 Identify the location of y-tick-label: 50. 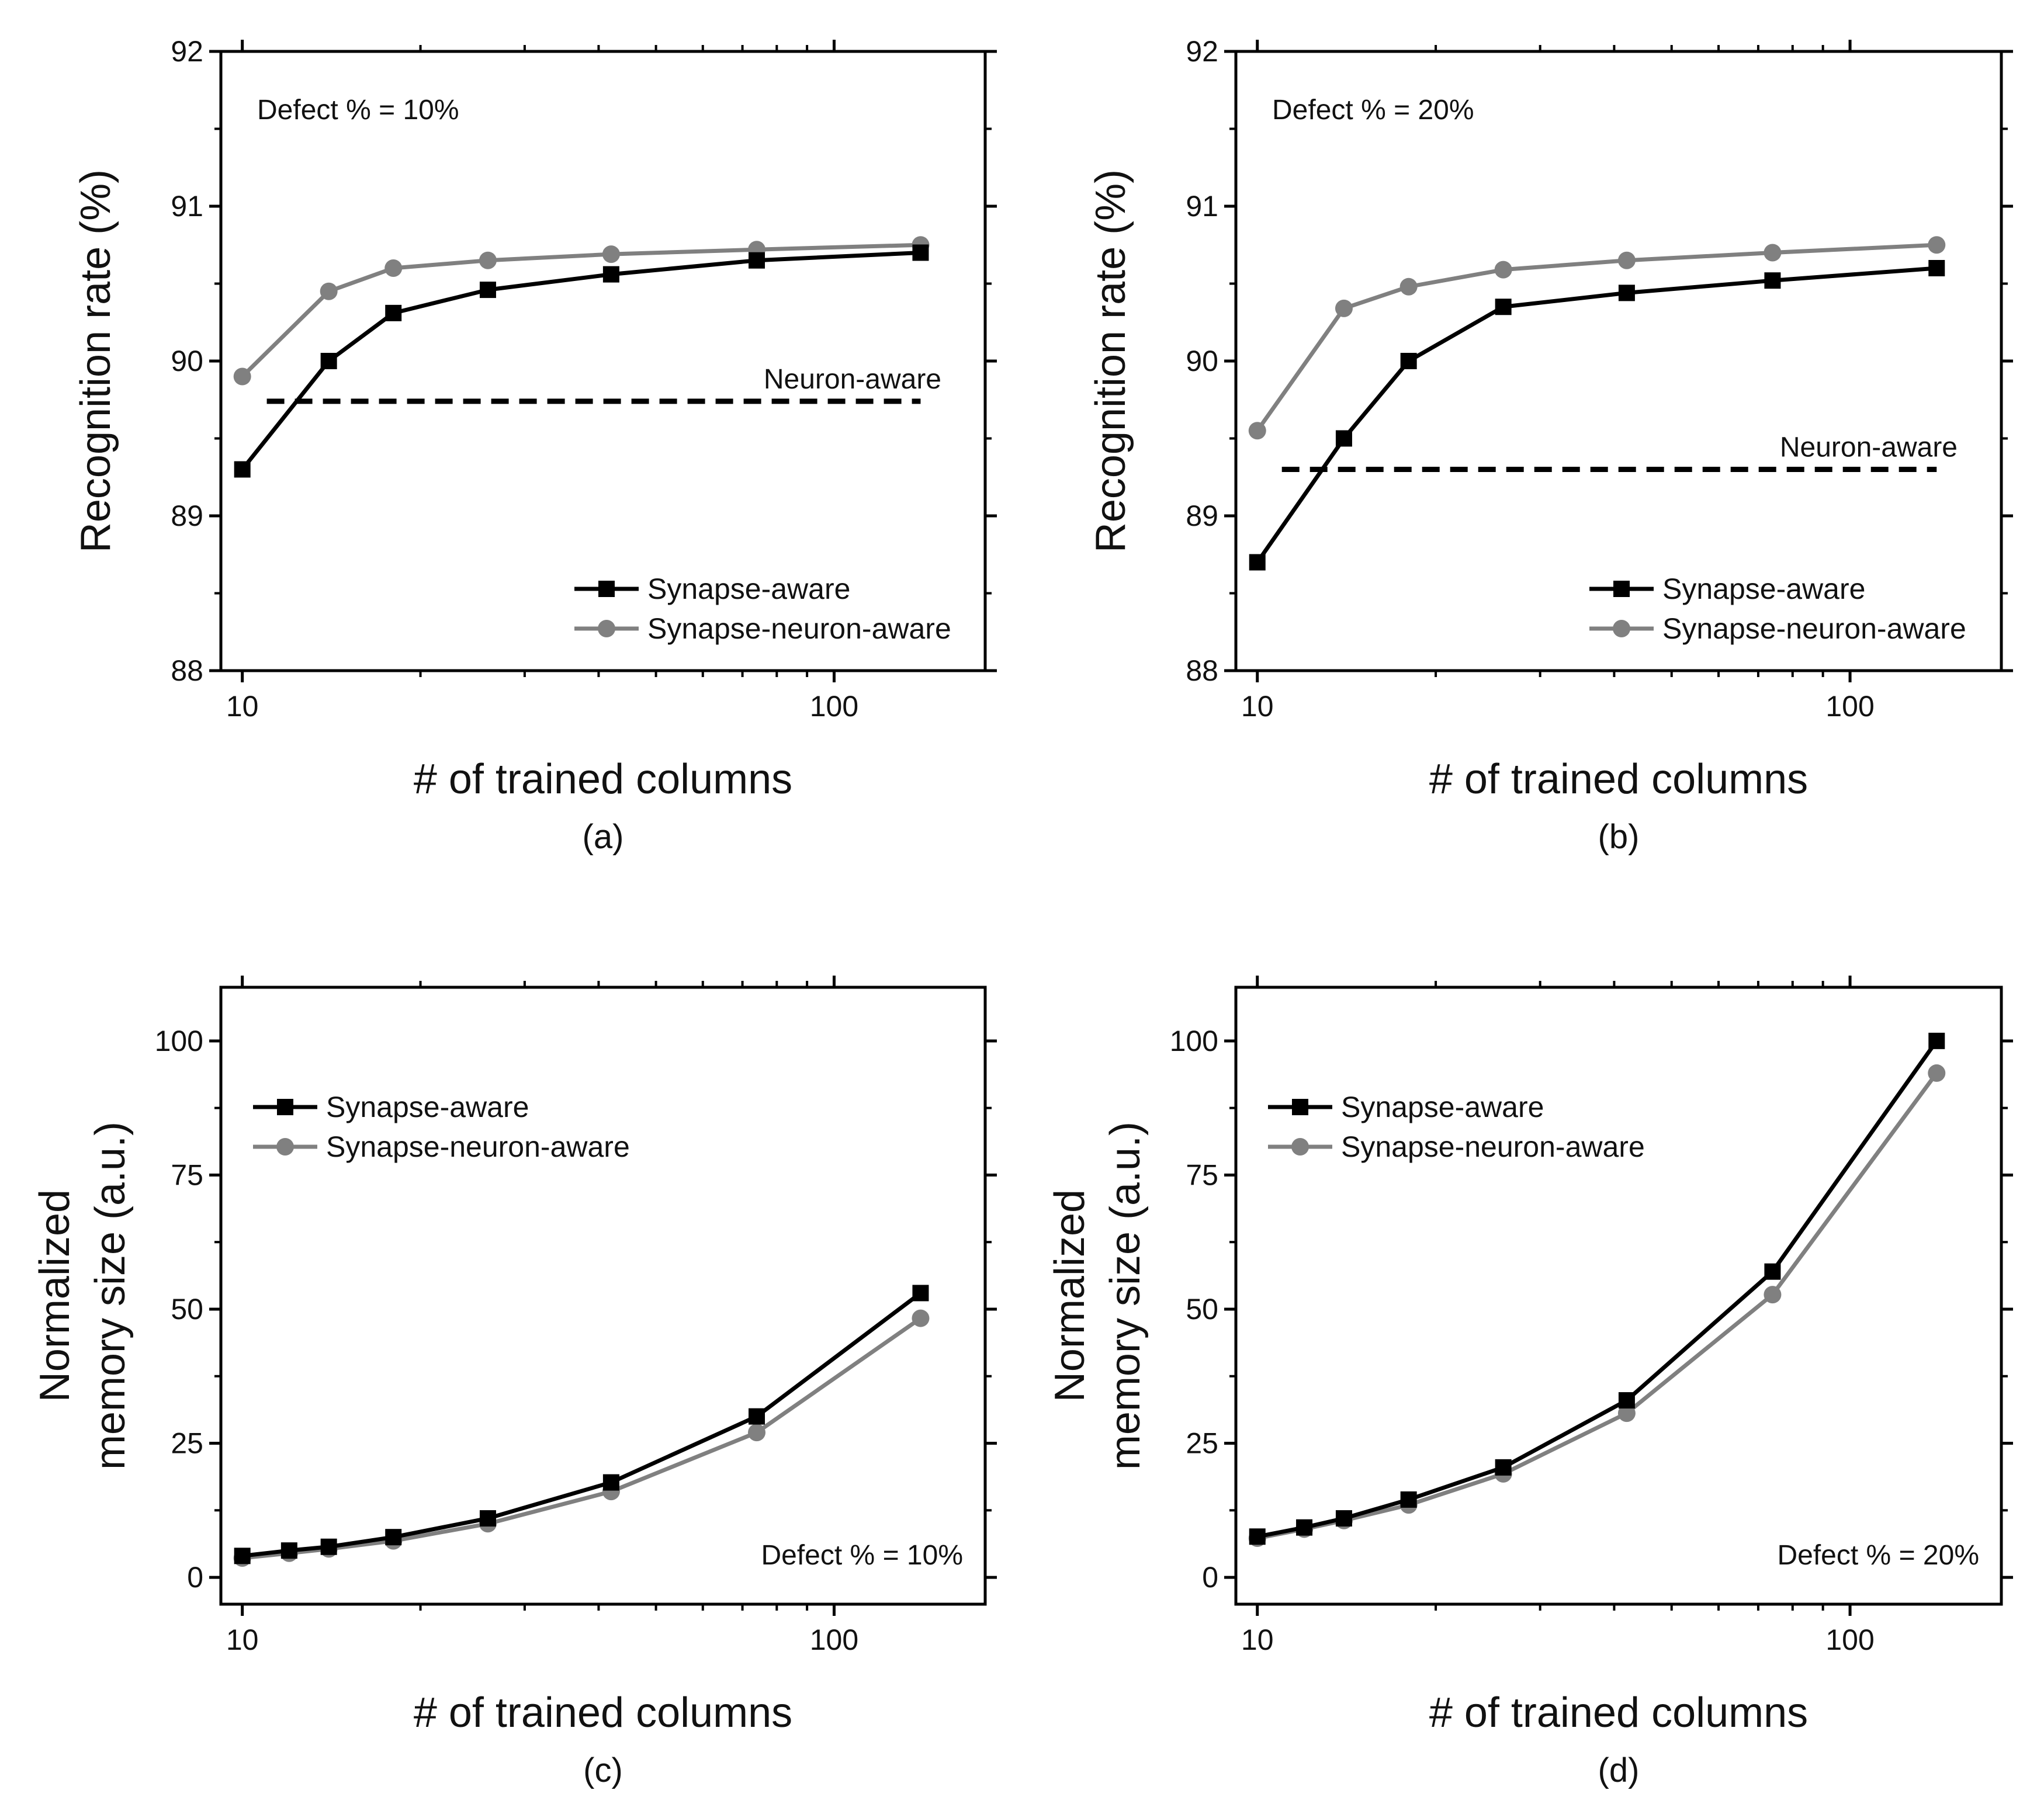
(1202, 1309).